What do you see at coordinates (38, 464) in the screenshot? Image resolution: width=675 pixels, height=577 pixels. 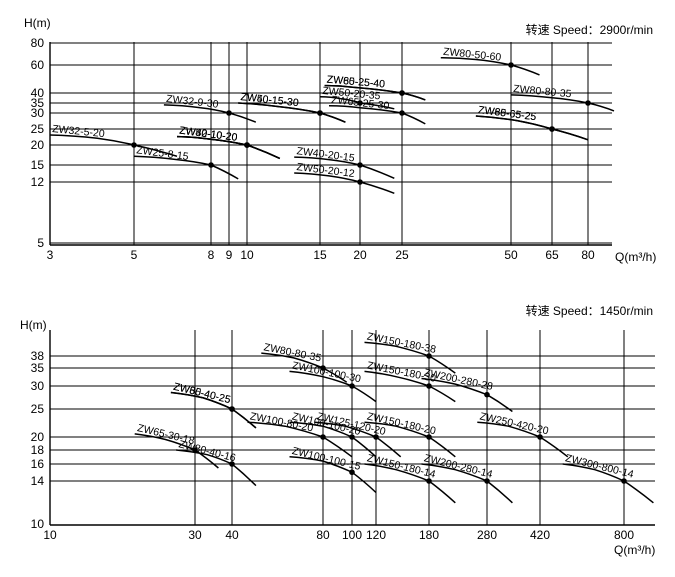 I see `y-tick-label: 16` at bounding box center [38, 464].